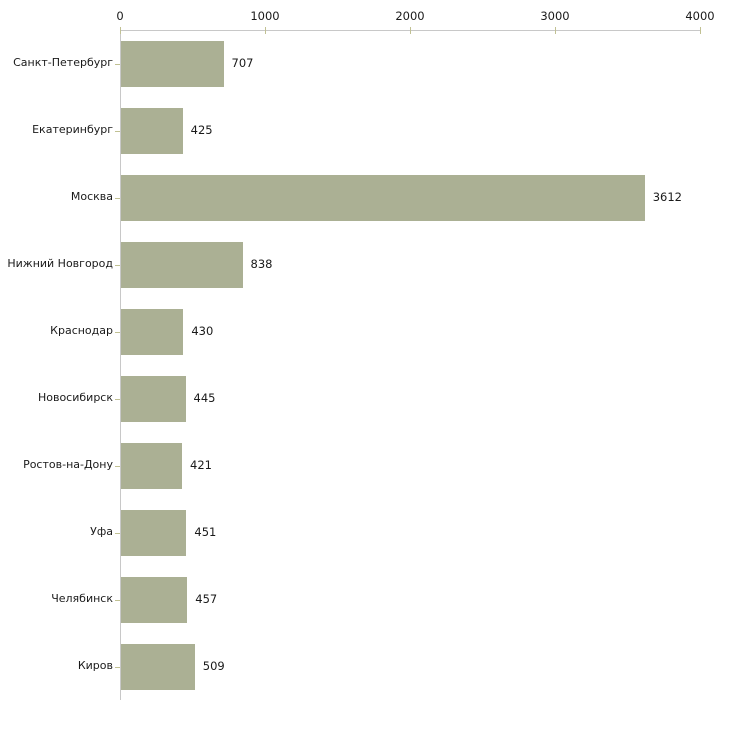  I want to click on x-tick-label: 1000, so click(265, 16).